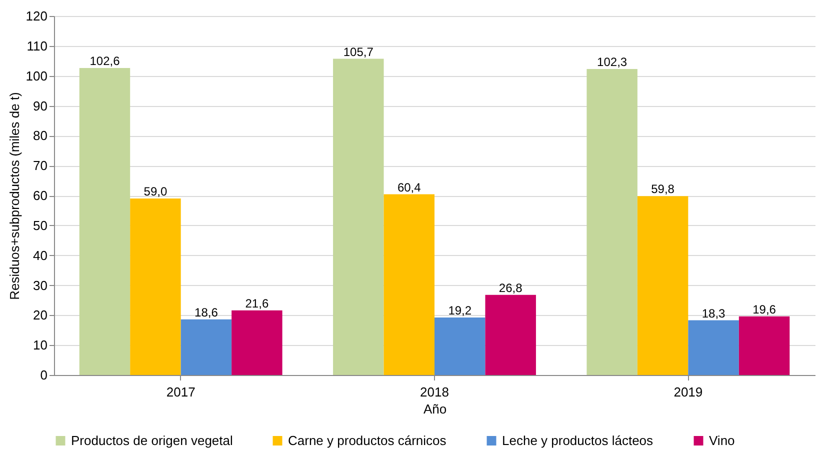  Describe the element at coordinates (40, 225) in the screenshot. I see `y-tick-label: 50` at that location.